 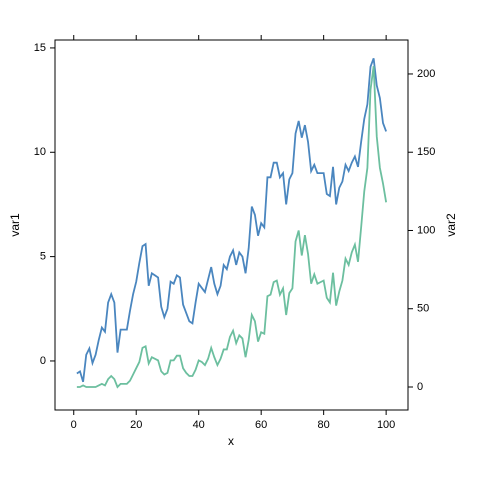 I want to click on x-tick-label: 0, so click(x=74, y=425).